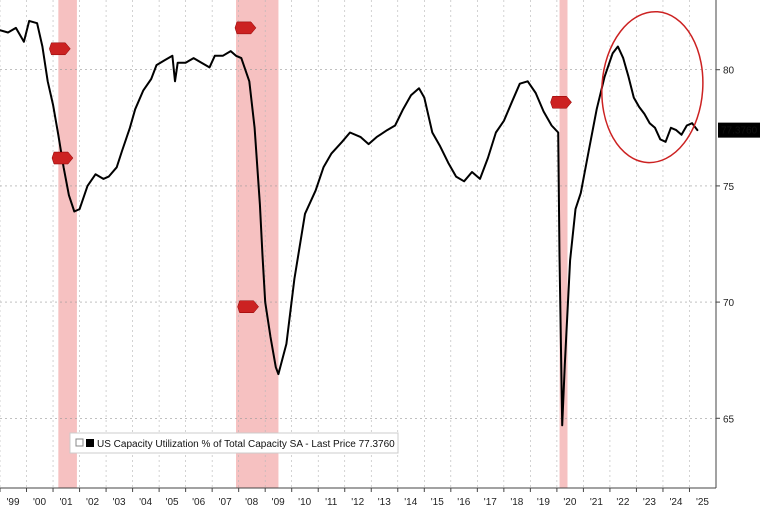  Describe the element at coordinates (622, 502) in the screenshot. I see `x-tick-label-23: '22` at that location.